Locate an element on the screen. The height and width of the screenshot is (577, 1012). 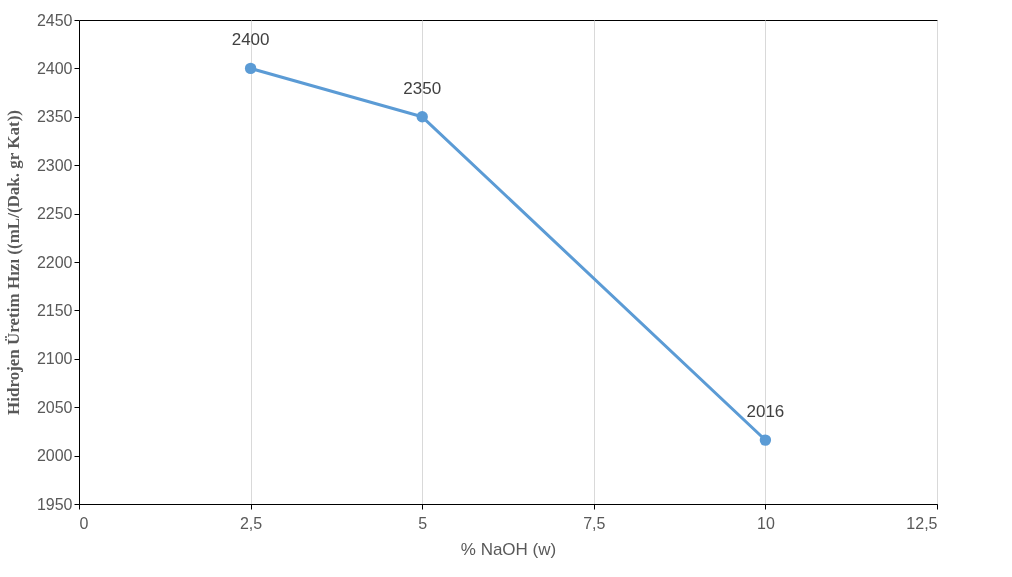
x-tick-label: 7,5 is located at coordinates (594, 523).